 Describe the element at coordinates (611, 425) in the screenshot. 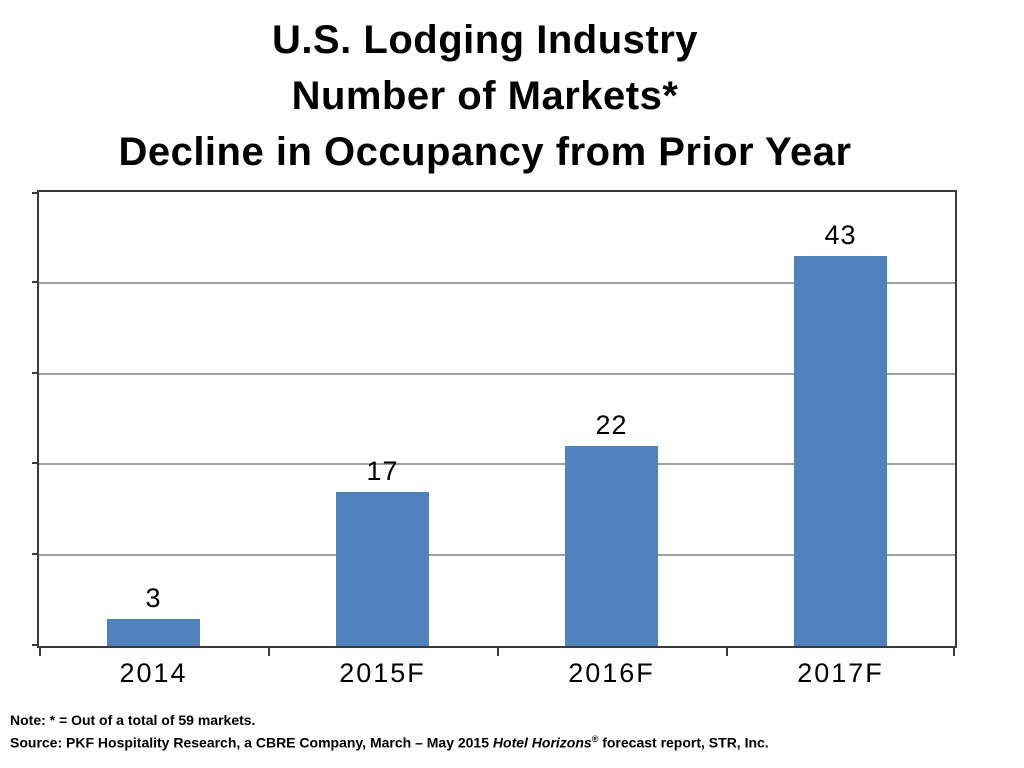

I see `bar-value-label-2016F: 22` at that location.